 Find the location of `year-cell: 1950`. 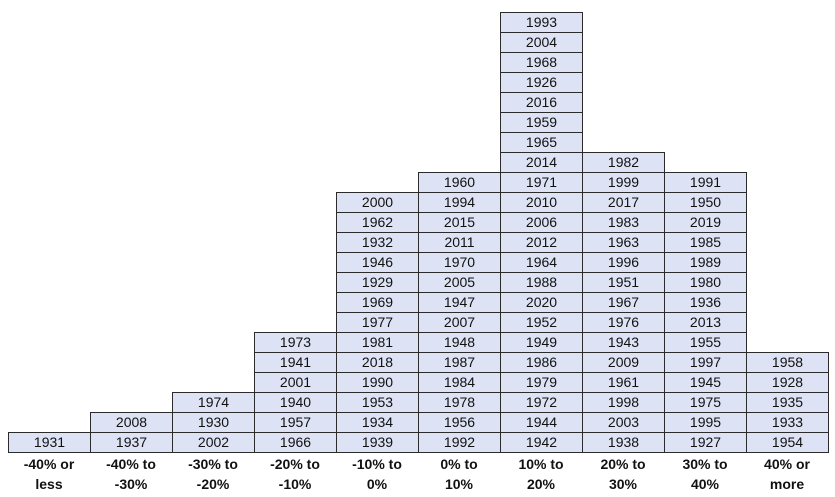

year-cell: 1950 is located at coordinates (705, 202).